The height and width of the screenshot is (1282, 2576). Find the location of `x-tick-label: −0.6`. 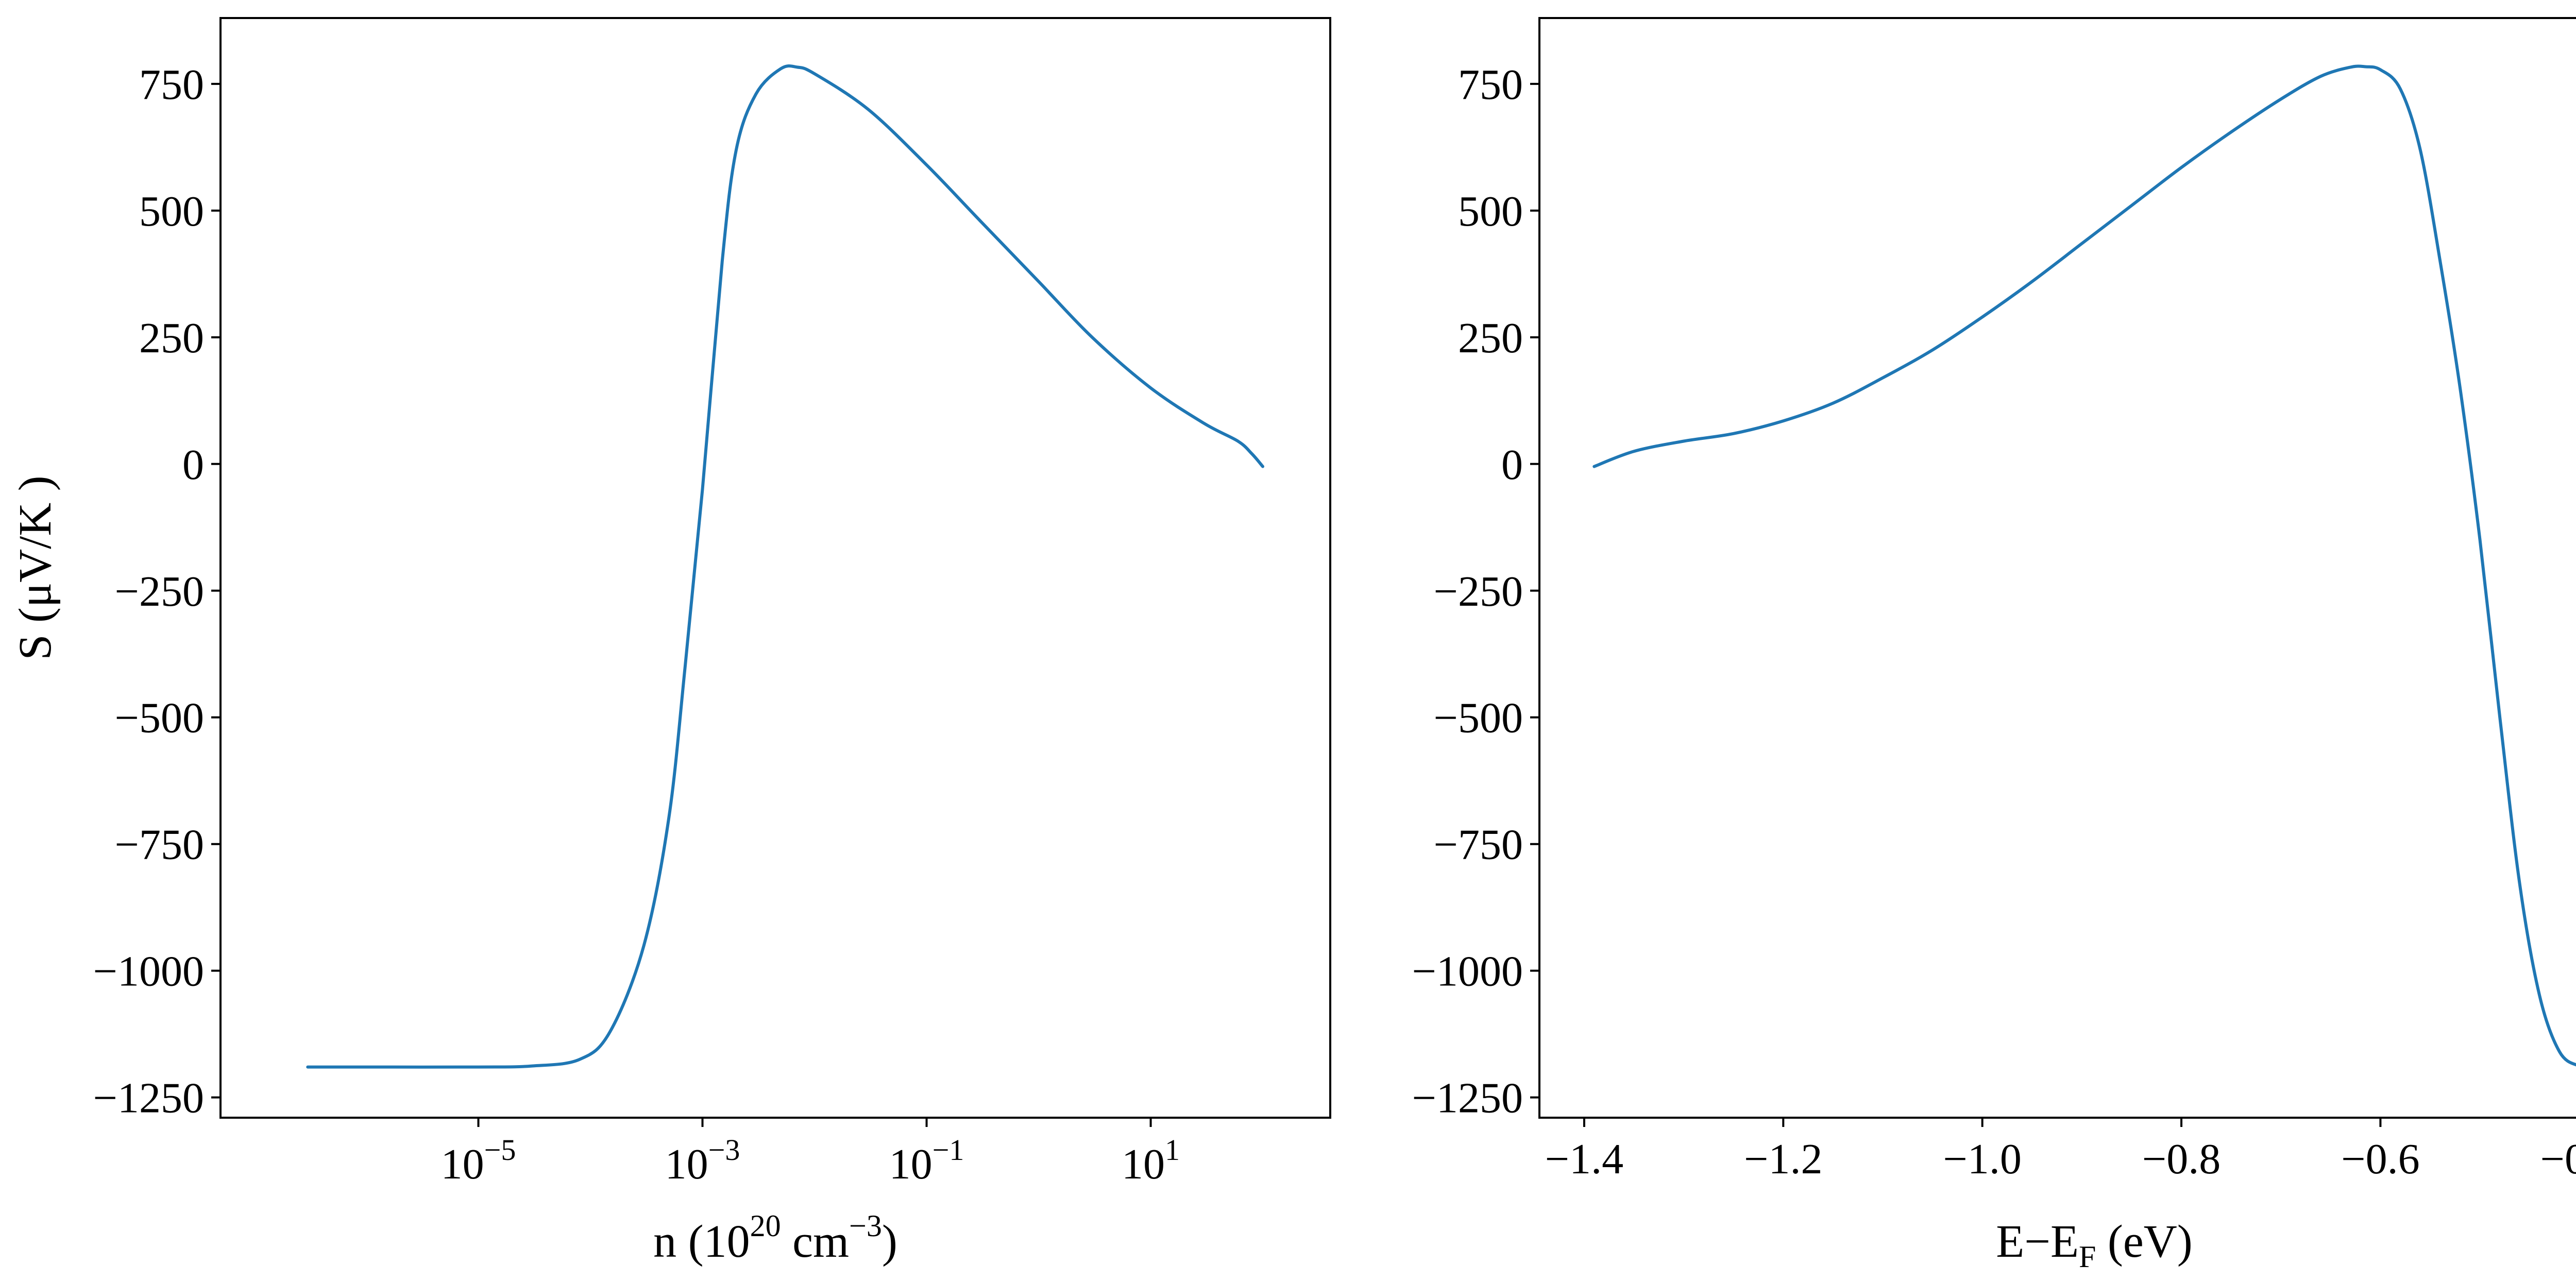

x-tick-label: −0.6 is located at coordinates (2380, 1159).